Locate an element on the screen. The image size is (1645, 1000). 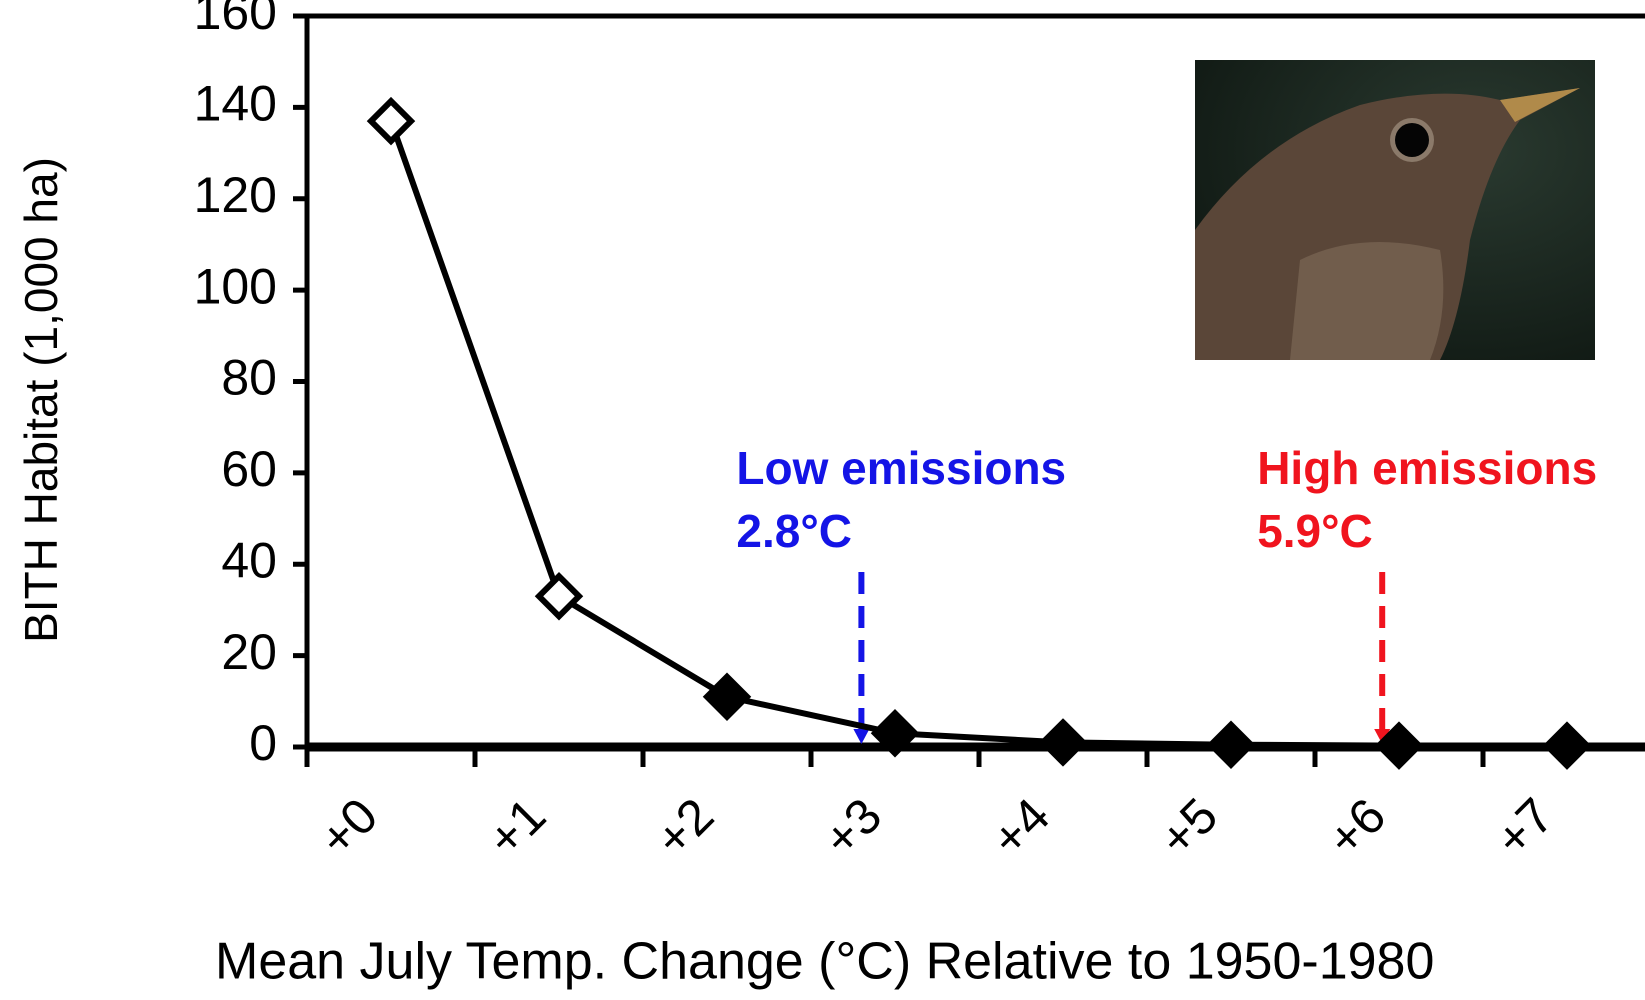
x-tick-label: +7 is located at coordinates (1524, 827).